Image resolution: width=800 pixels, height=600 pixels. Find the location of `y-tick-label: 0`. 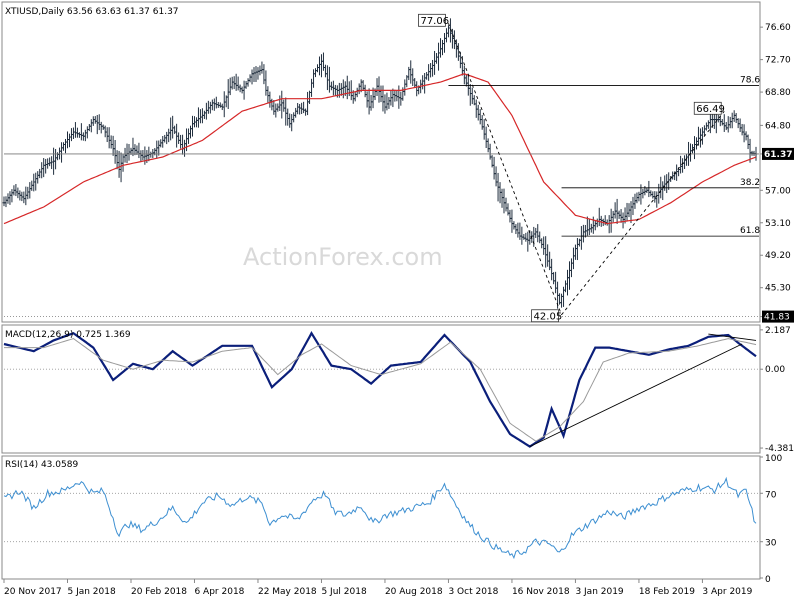

y-tick-label: 0 is located at coordinates (768, 580).